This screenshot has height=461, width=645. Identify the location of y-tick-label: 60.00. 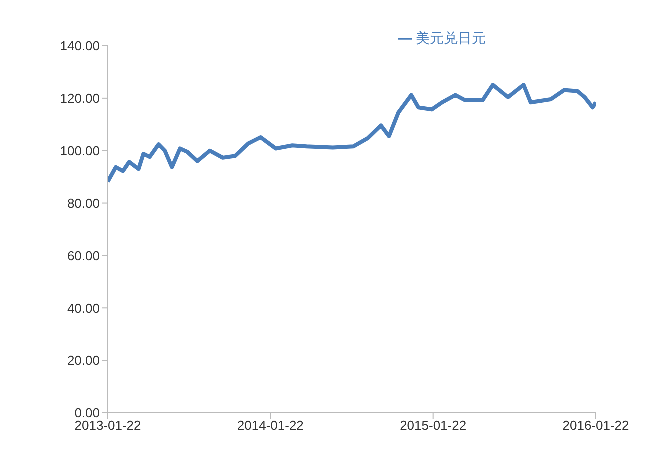
(83, 256).